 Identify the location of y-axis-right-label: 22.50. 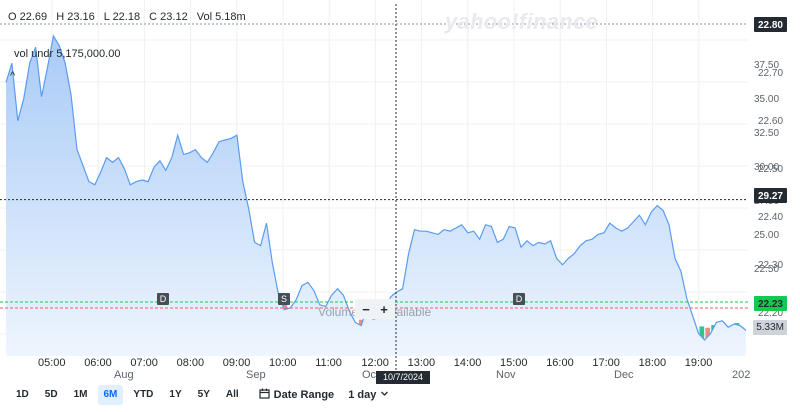
(770, 169).